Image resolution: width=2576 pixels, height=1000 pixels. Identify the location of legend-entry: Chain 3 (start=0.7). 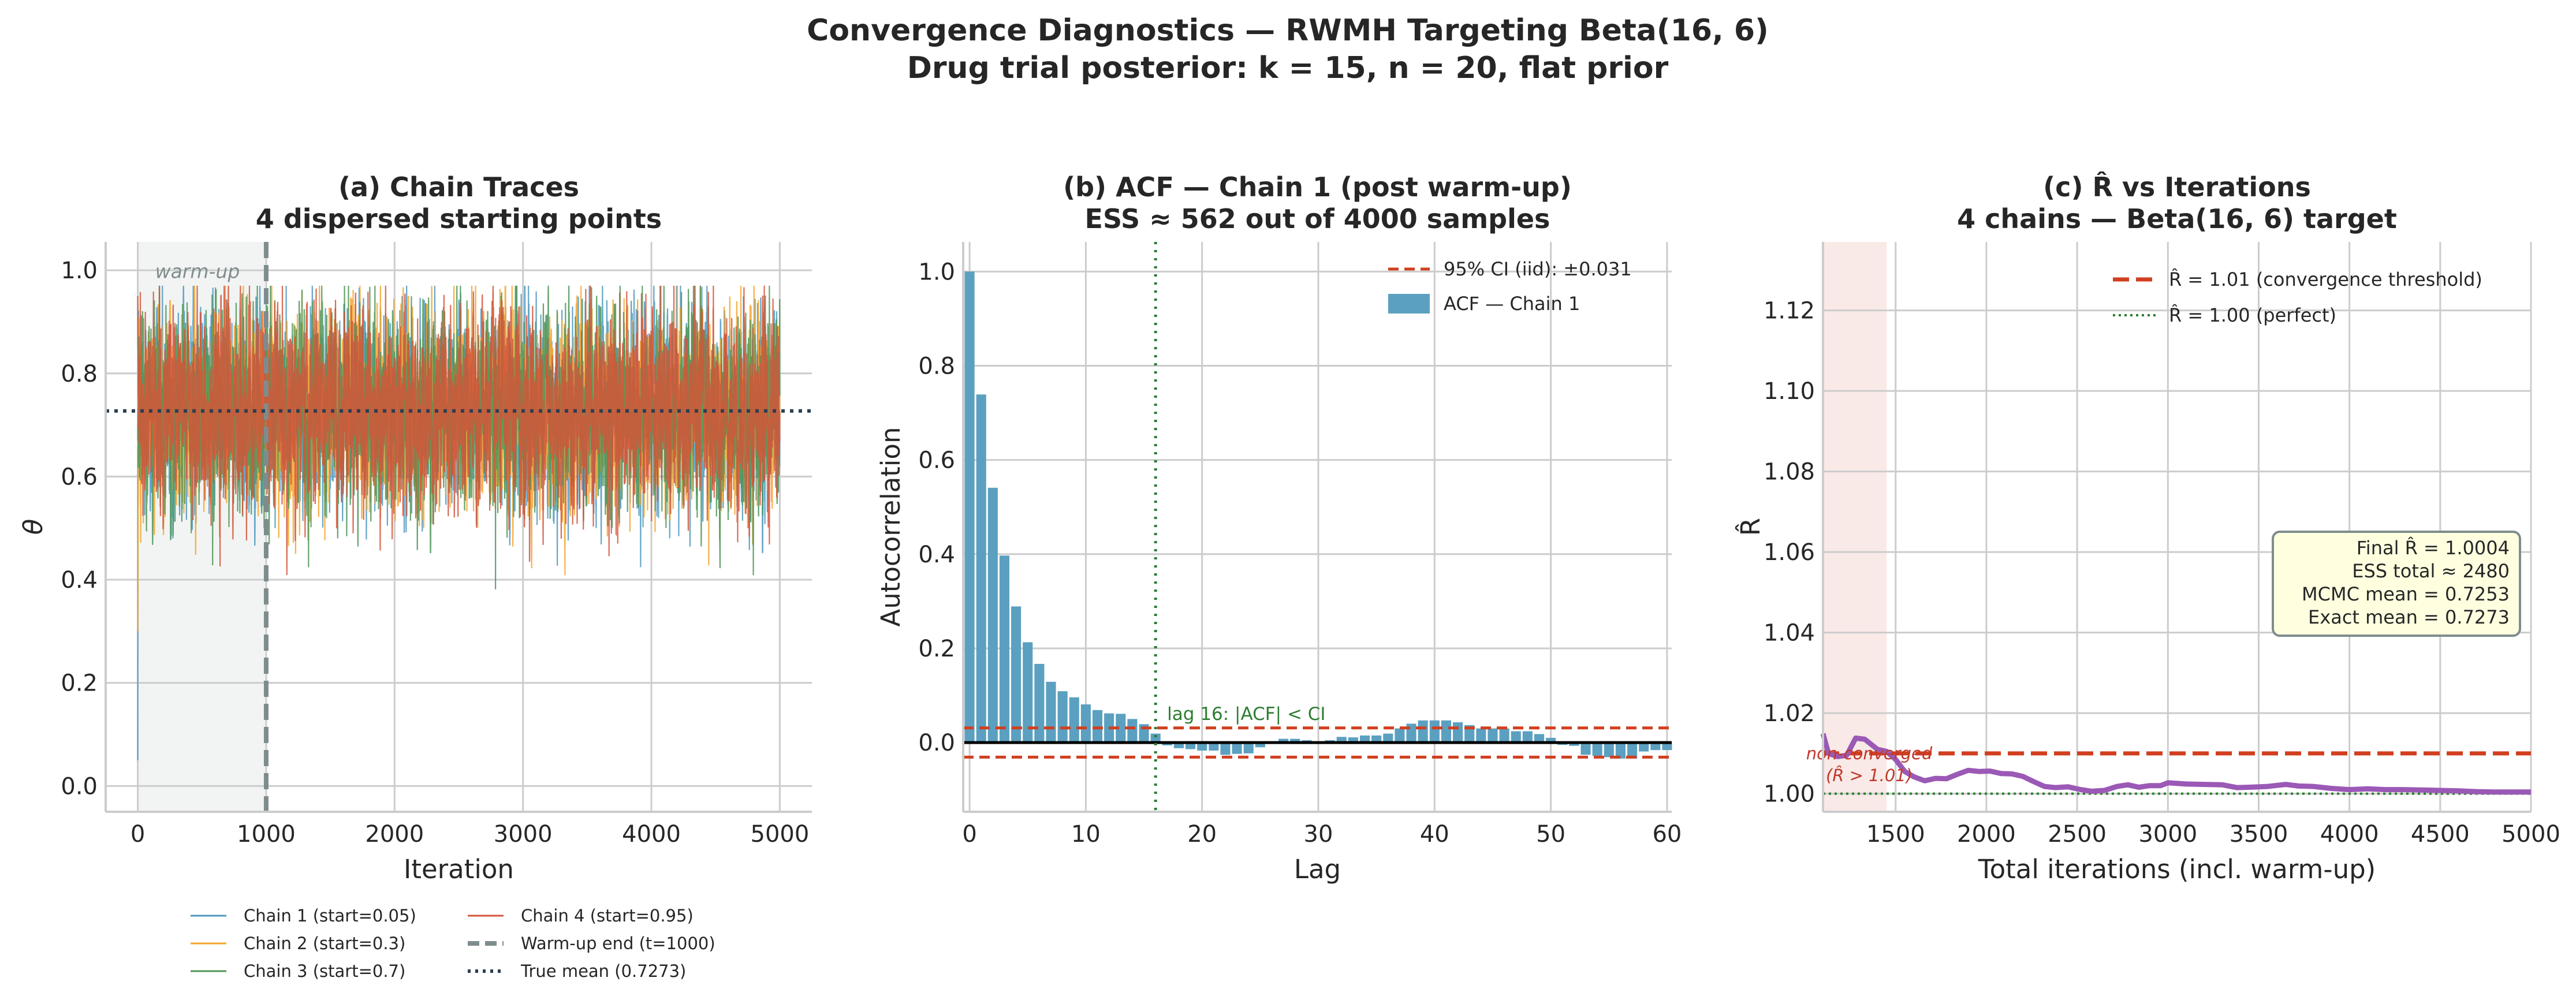
(324, 971).